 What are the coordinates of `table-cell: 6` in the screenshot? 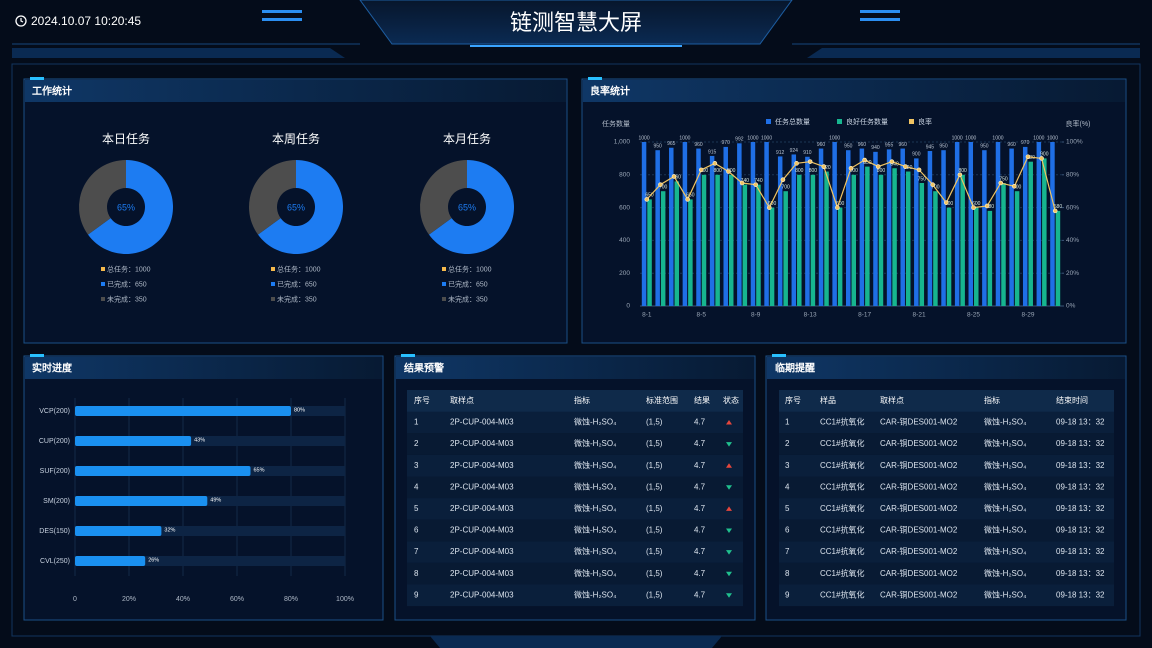 It's located at (787, 530).